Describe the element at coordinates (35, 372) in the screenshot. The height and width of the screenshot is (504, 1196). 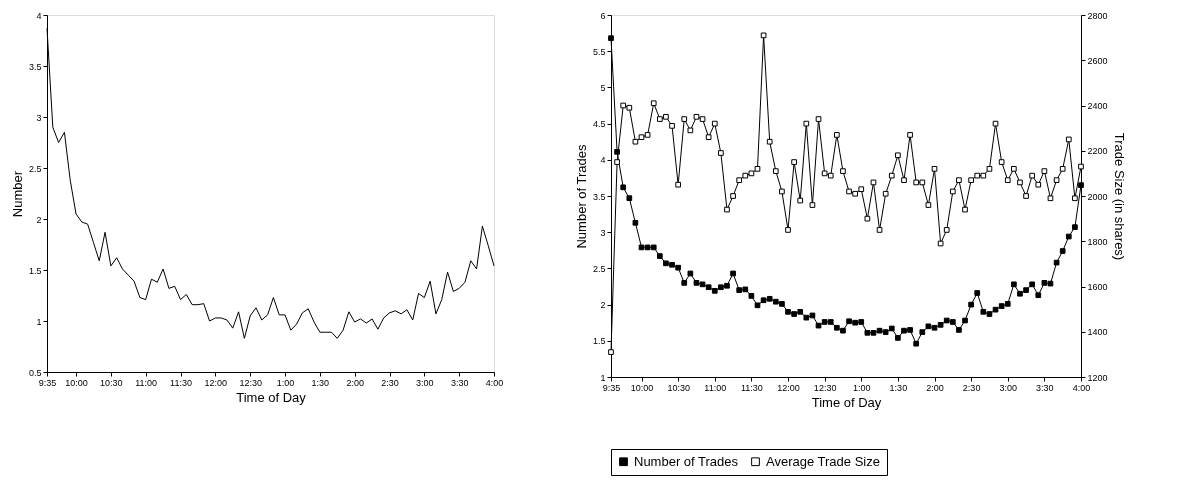
I see `y-tick-label: 0.5` at that location.